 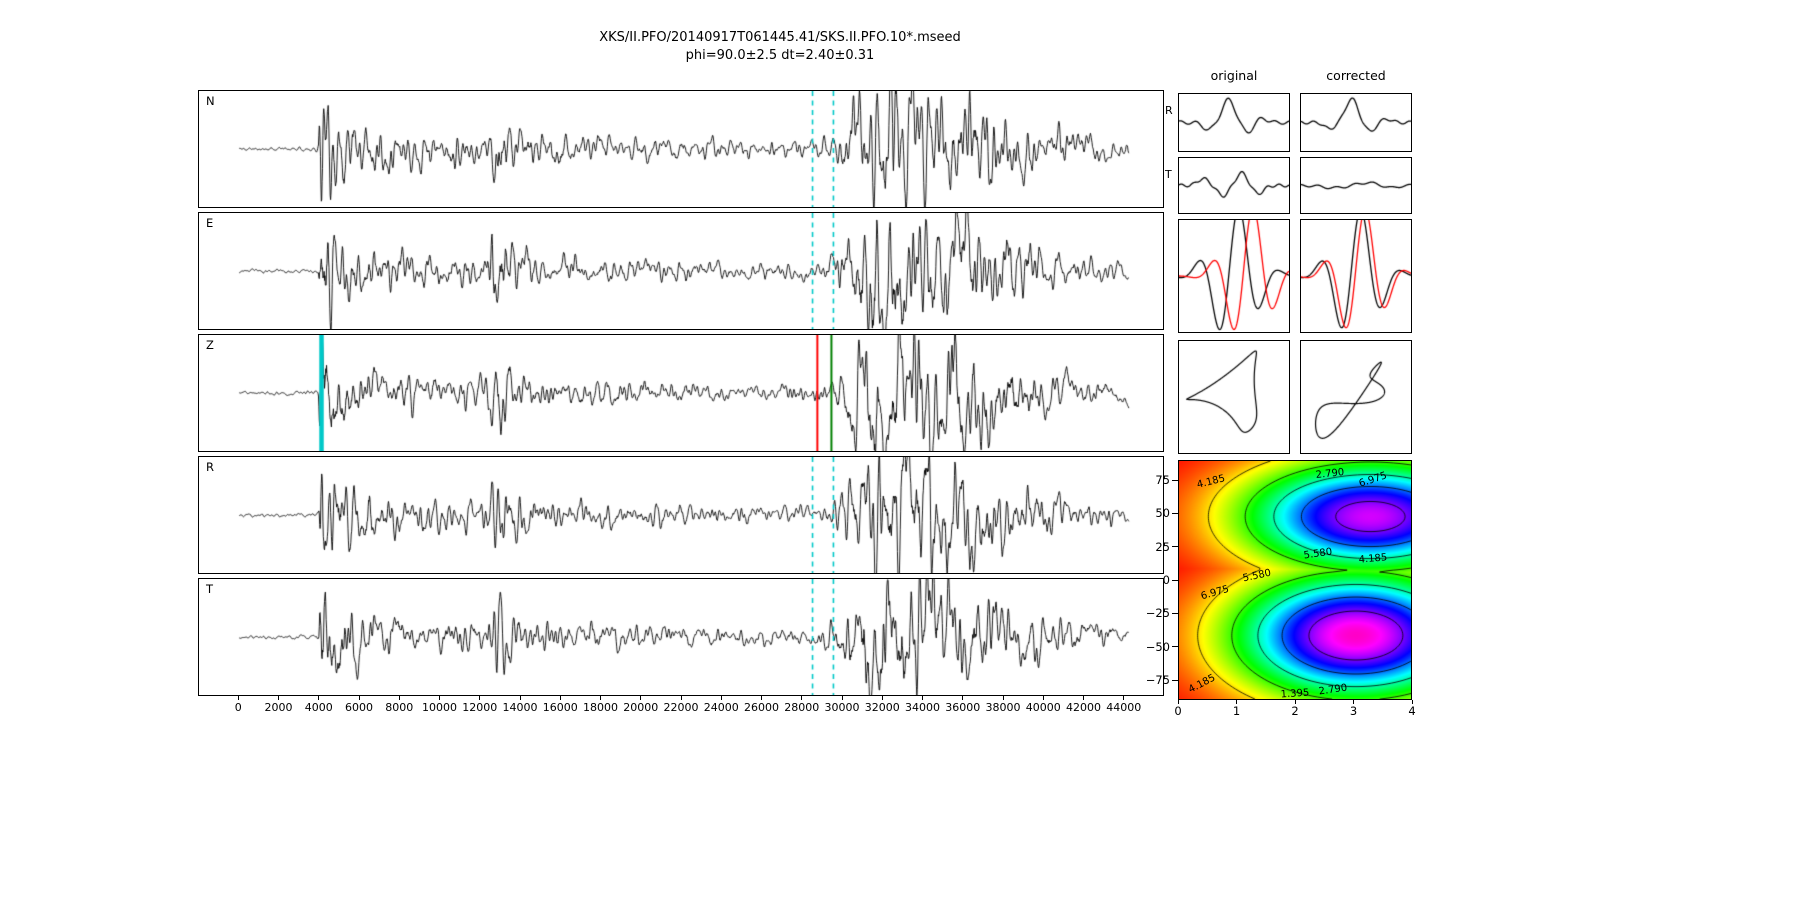 I want to click on x-tick-label: 6000, so click(x=359, y=707).